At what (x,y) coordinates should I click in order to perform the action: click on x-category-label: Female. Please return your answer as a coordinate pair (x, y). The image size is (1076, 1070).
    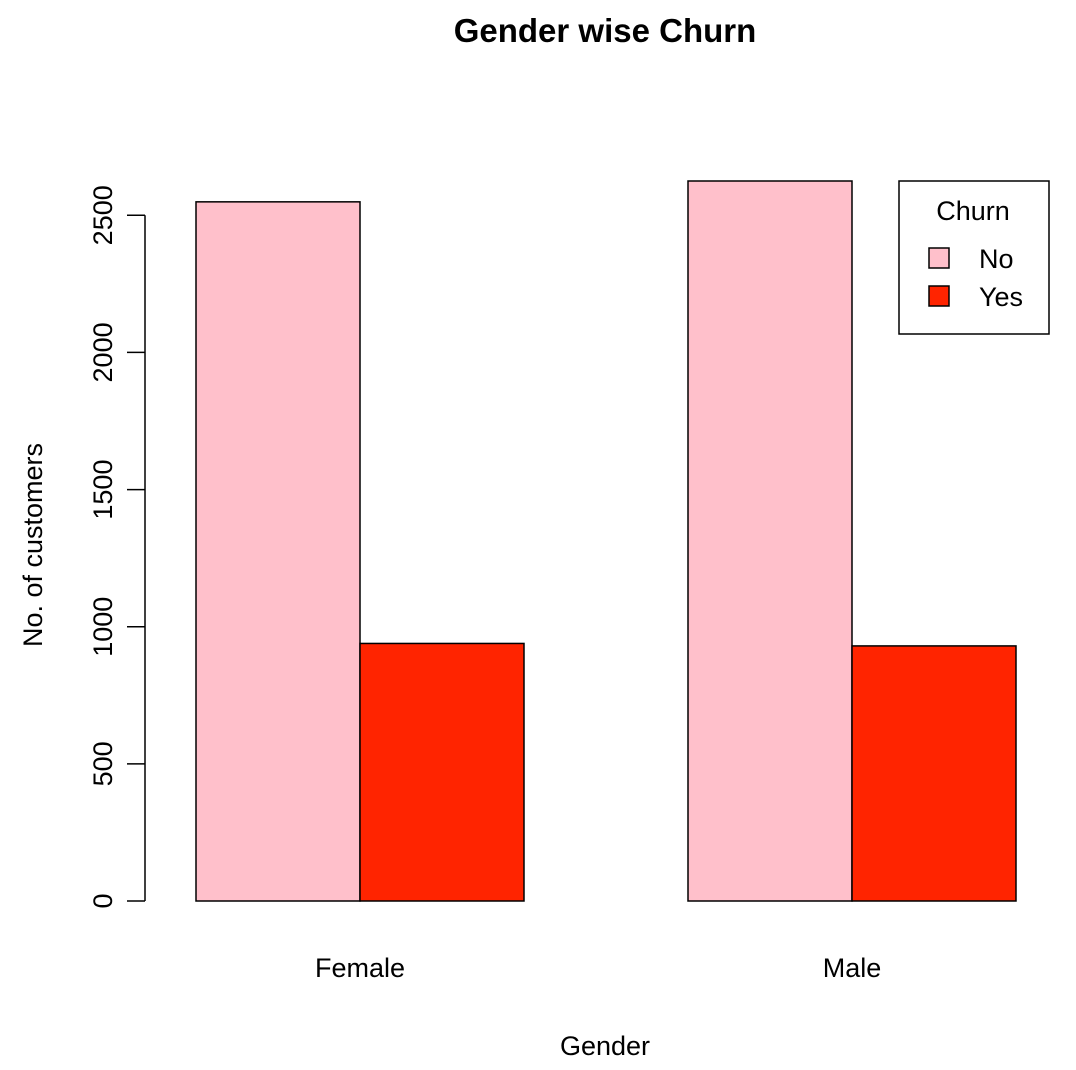
    Looking at the image, I should click on (360, 968).